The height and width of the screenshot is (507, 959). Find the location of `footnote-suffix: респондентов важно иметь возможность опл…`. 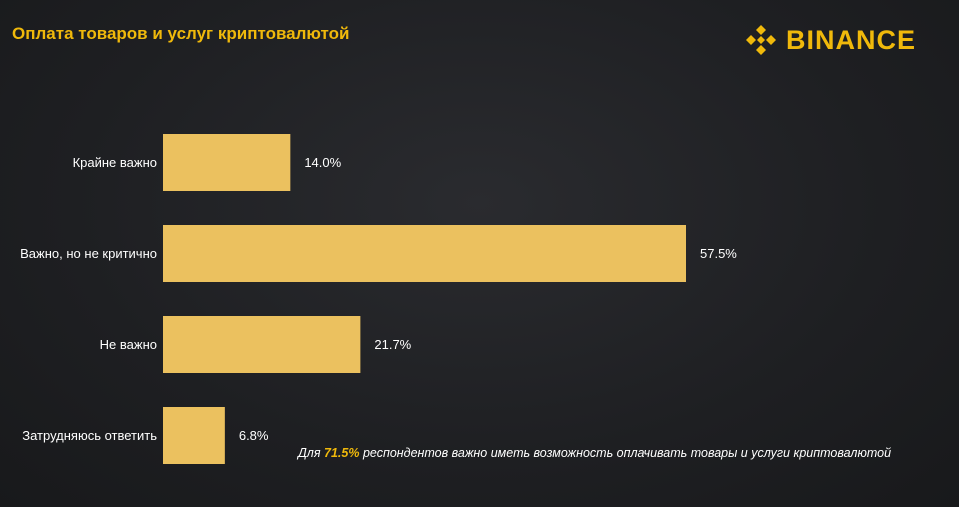

footnote-suffix: респондентов важно иметь возможность опл… is located at coordinates (625, 453).